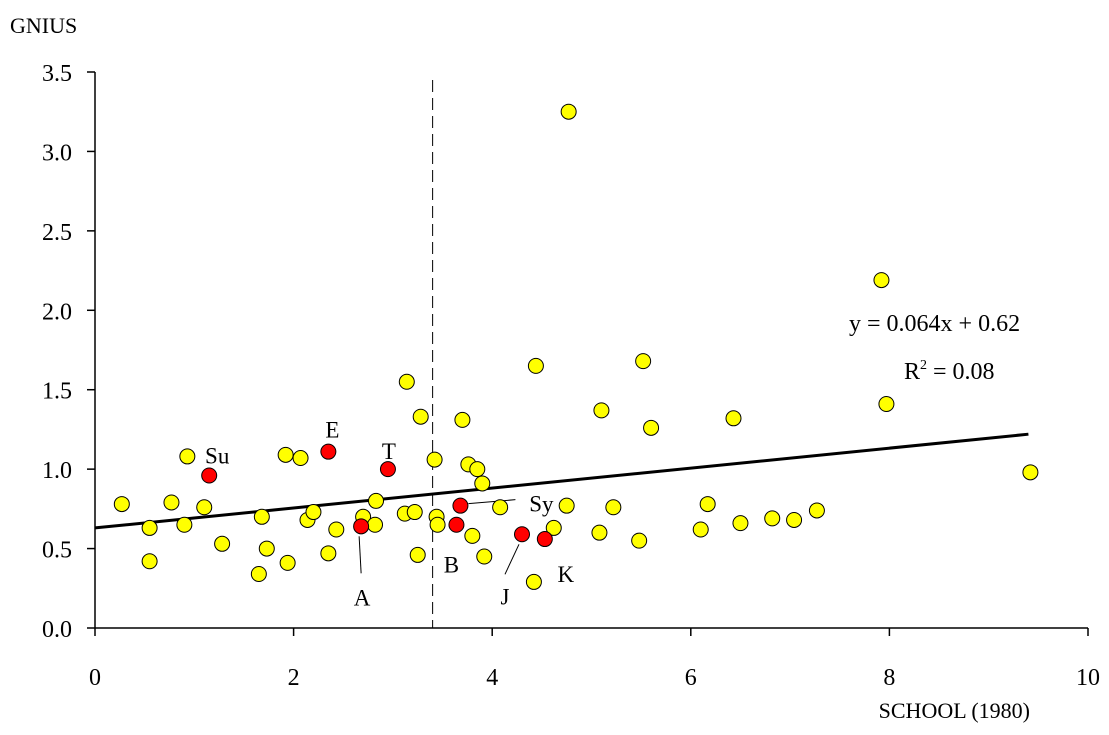  What do you see at coordinates (57, 153) in the screenshot?
I see `y-tick-label: 3.0` at bounding box center [57, 153].